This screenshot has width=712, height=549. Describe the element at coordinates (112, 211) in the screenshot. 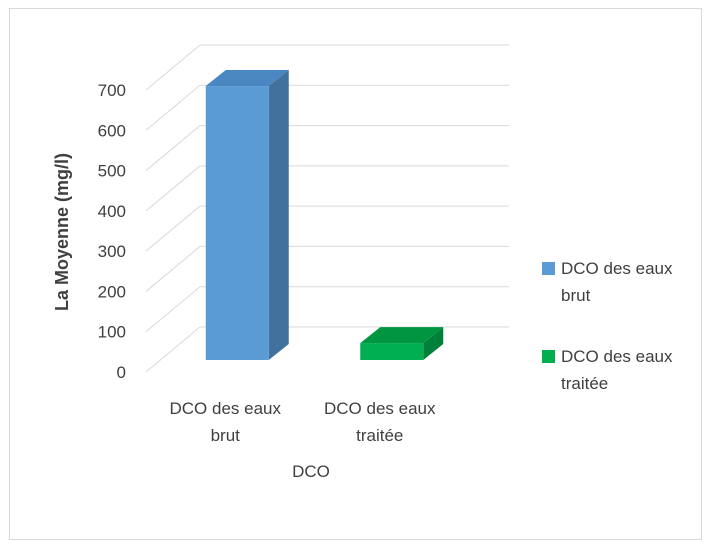

I see `y-tick-label: 400` at that location.